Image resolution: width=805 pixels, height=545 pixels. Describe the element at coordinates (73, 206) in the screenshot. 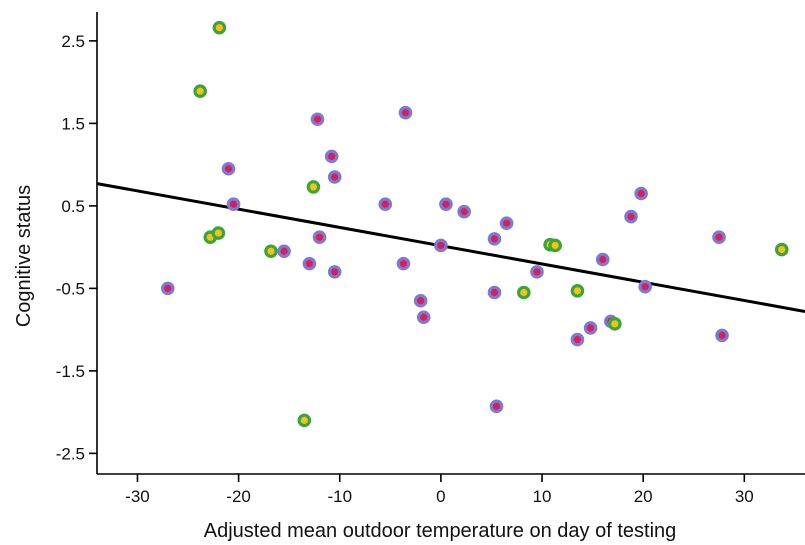

I see `y-tick-label: 0.5` at that location.